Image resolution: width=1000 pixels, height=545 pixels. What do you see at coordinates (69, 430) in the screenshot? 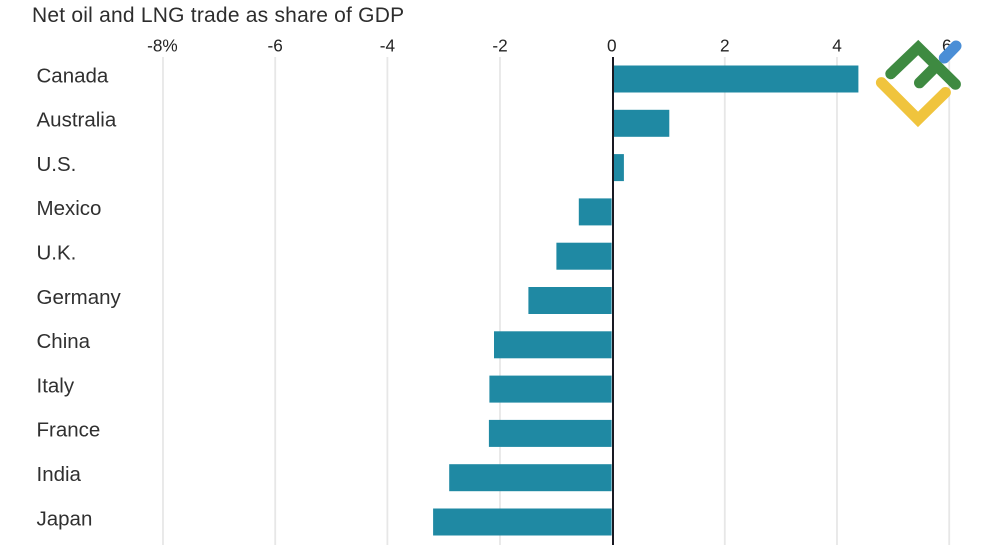
I see `svg-text: France` at bounding box center [69, 430].